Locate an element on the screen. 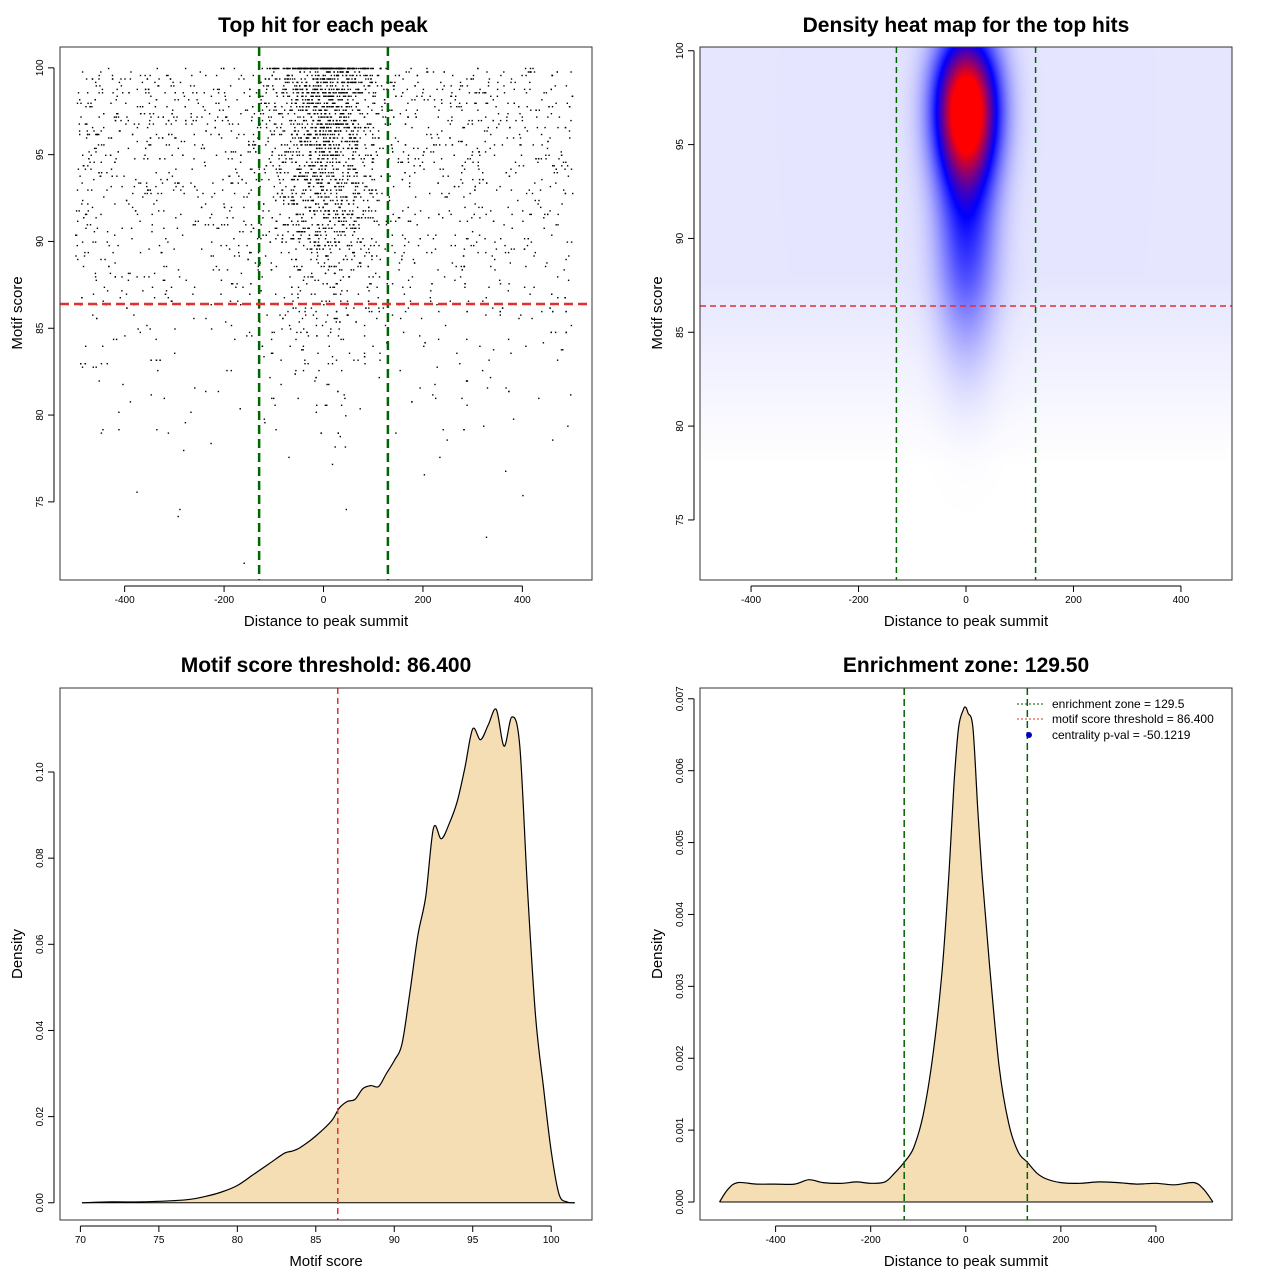 Image resolution: width=1280 pixels, height=1280 pixels. distance-density-y-tick-label: 0.004 is located at coordinates (680, 914).